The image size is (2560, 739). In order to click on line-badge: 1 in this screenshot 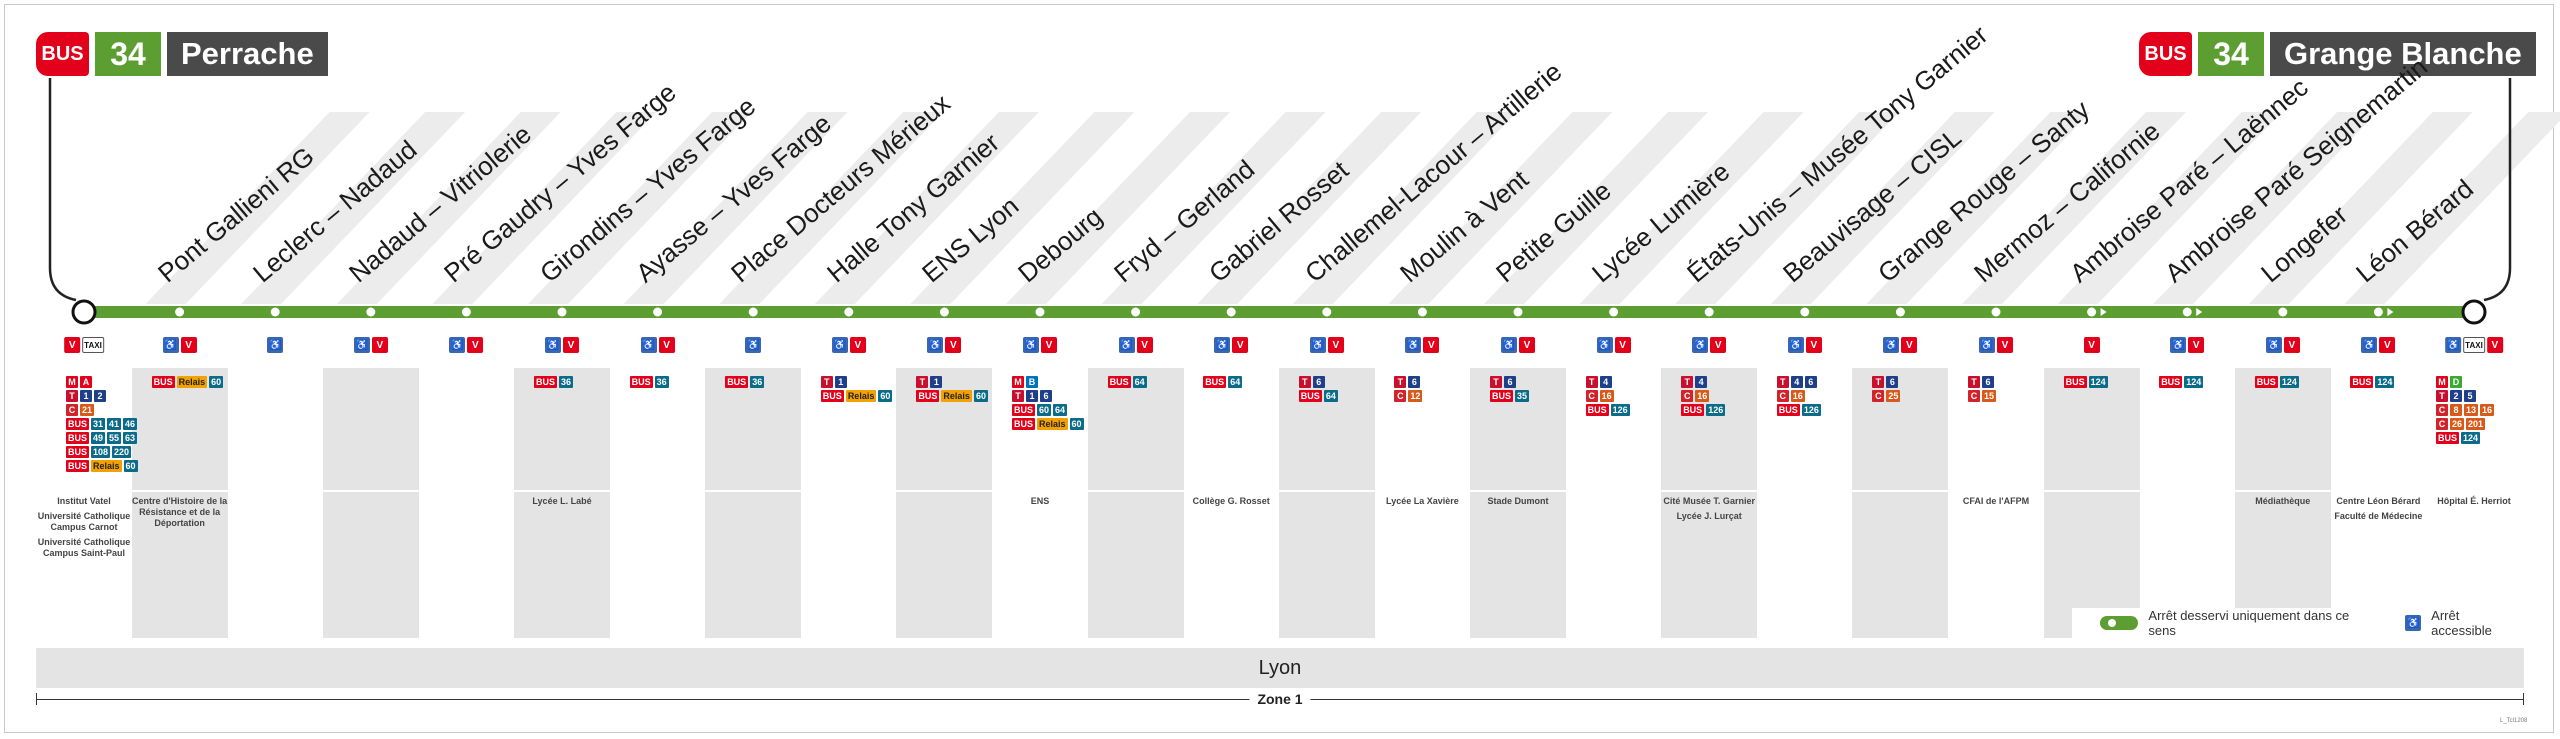, I will do `click(86, 396)`.